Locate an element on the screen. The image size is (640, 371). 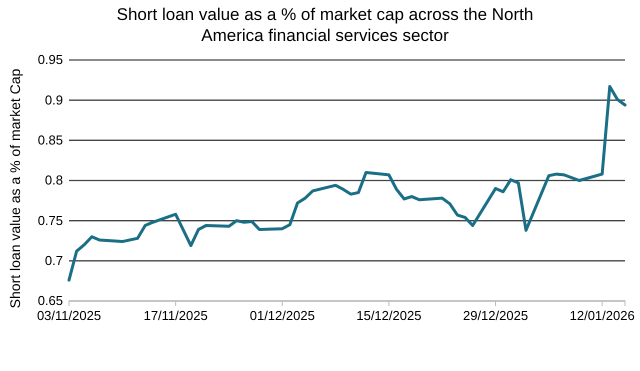
y-tick-label: 0.85 is located at coordinates (50, 140).